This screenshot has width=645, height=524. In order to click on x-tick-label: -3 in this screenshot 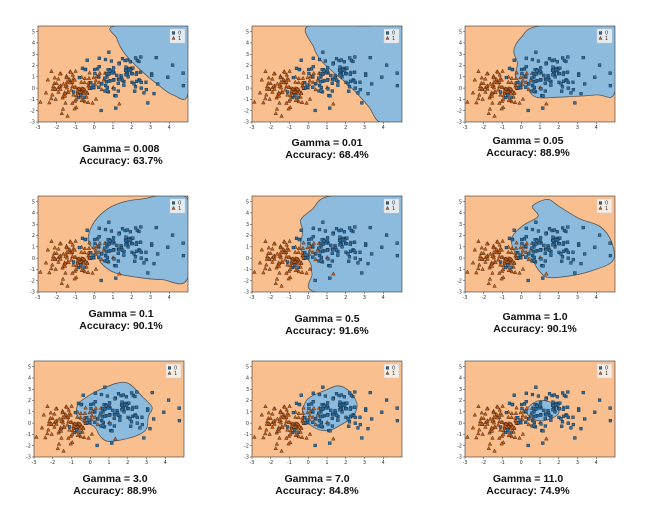, I will do `click(34, 463)`.